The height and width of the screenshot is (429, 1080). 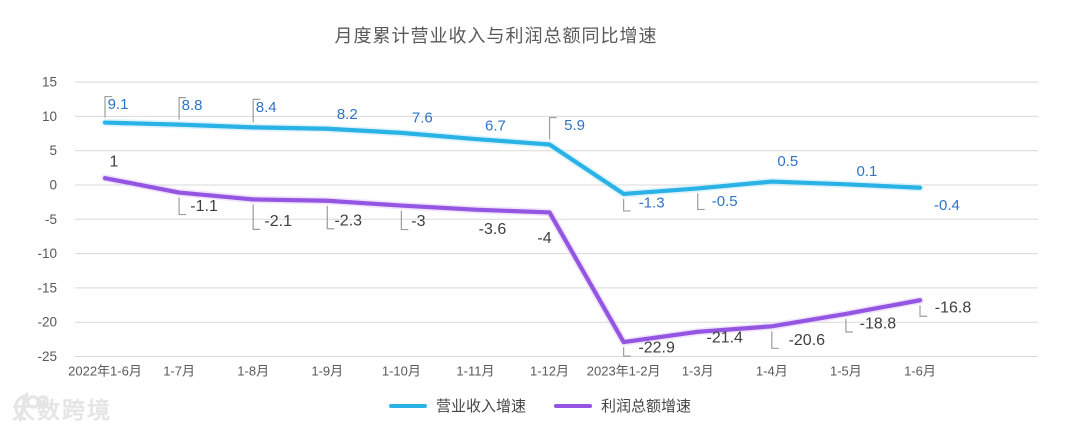 What do you see at coordinates (725, 201) in the screenshot?
I see `data-label: -0.5` at bounding box center [725, 201].